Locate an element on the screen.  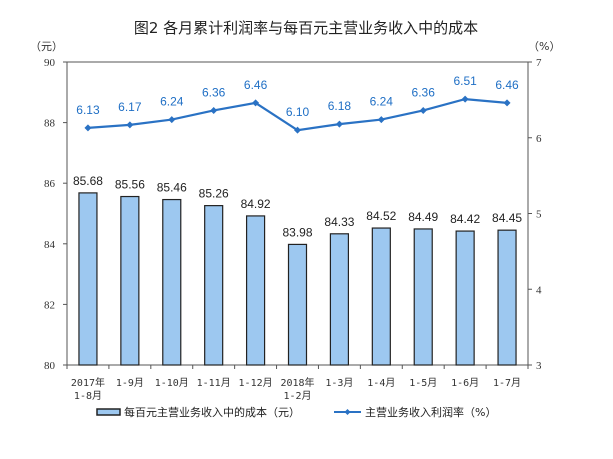
legend-bar-label: 每百元主营业务收入中的成本（元） is located at coordinates (212, 412).